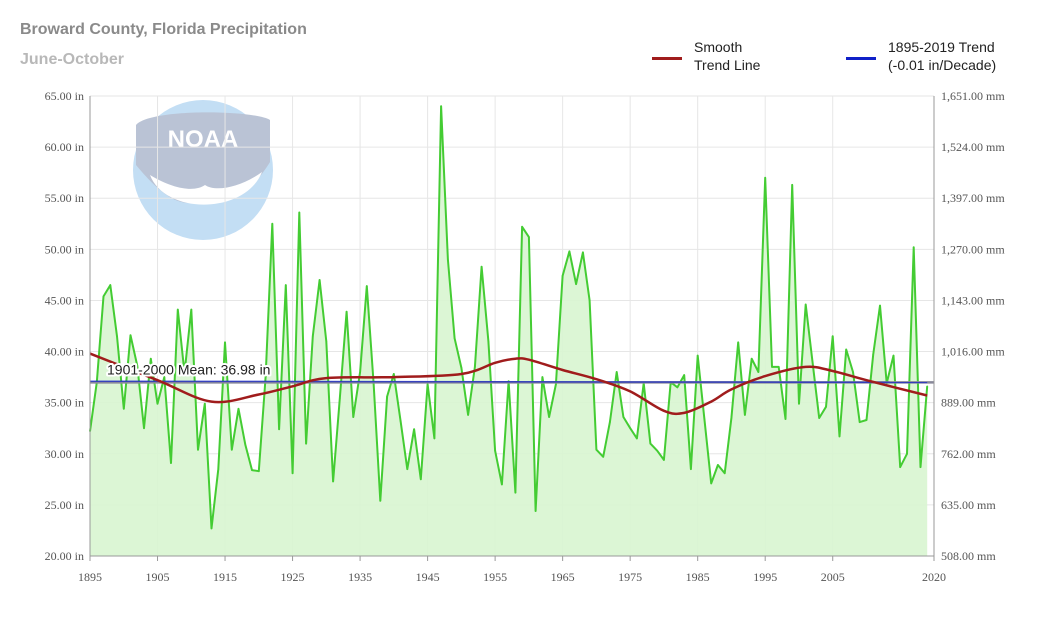  Describe the element at coordinates (833, 577) in the screenshot. I see `x-tick-label: 2005` at that location.